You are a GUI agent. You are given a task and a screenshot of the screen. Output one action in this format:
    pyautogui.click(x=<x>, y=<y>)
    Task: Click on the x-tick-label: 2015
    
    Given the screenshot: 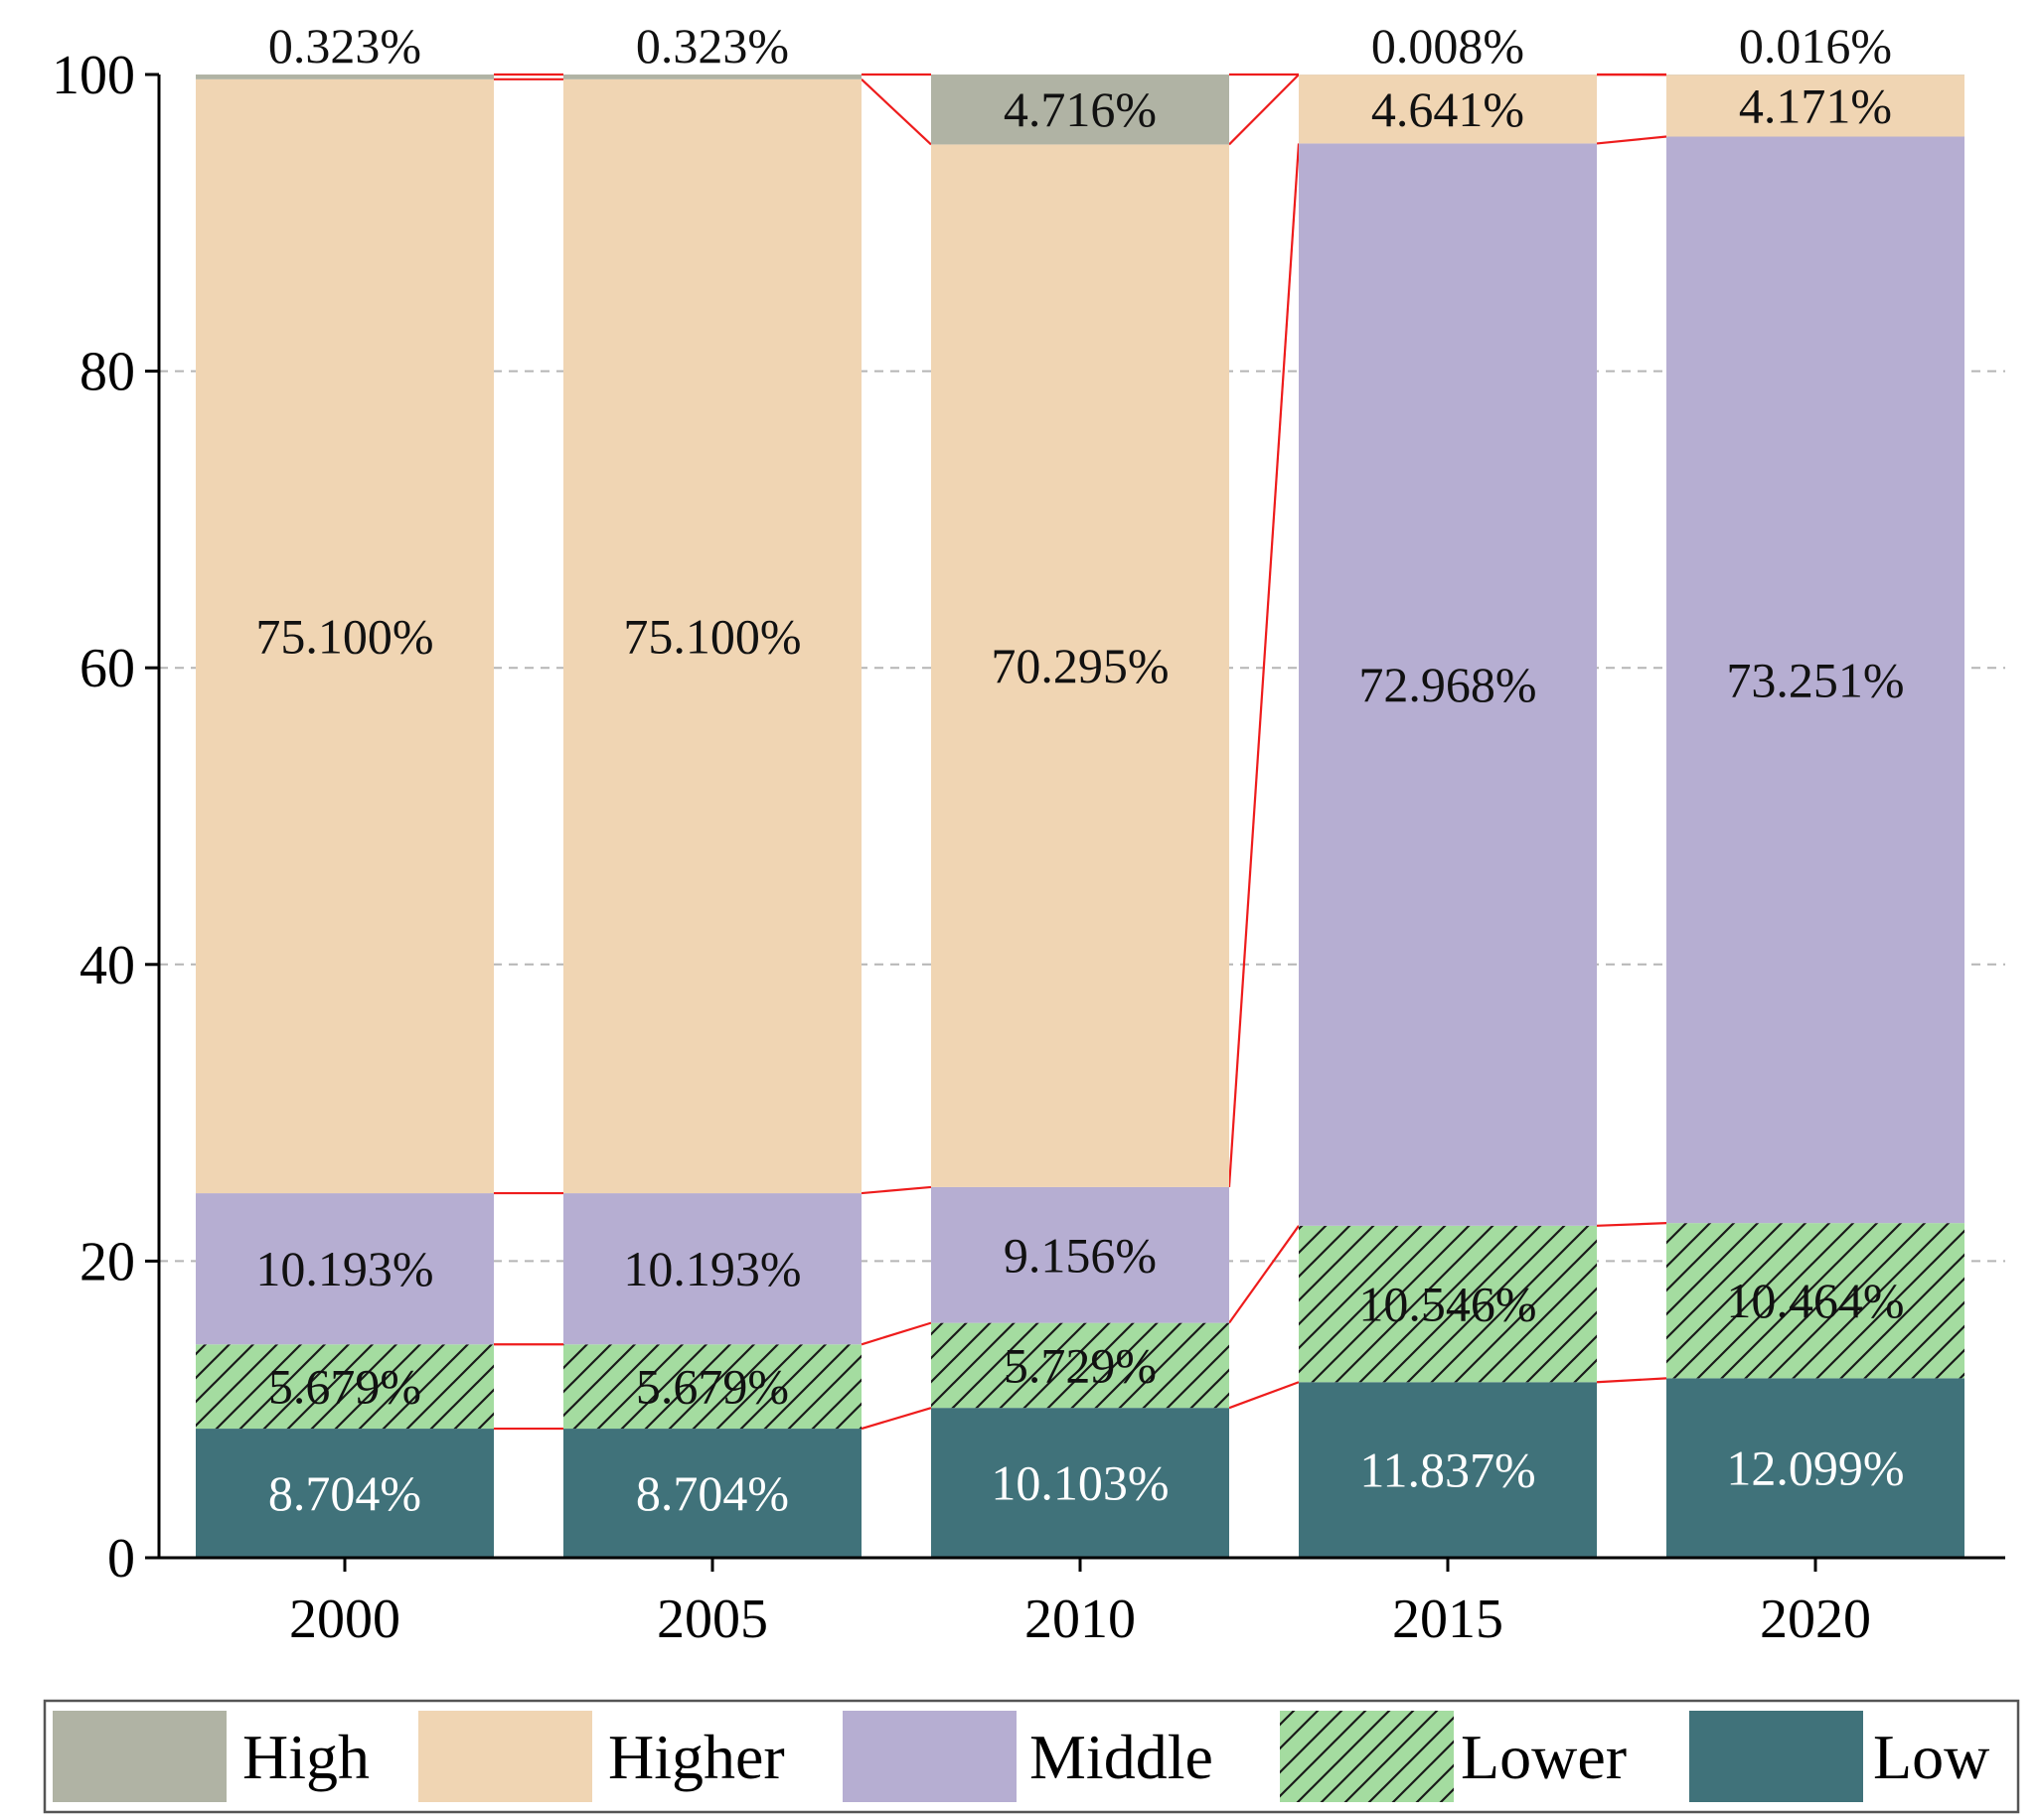 What is the action you would take?
    pyautogui.click(x=1447, y=1619)
    